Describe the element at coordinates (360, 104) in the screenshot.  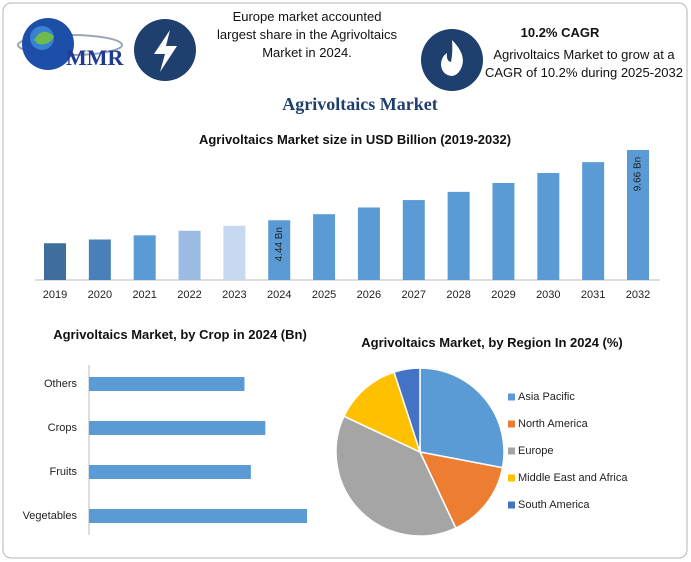
I see `main-title: Agrivoltaics Market` at that location.